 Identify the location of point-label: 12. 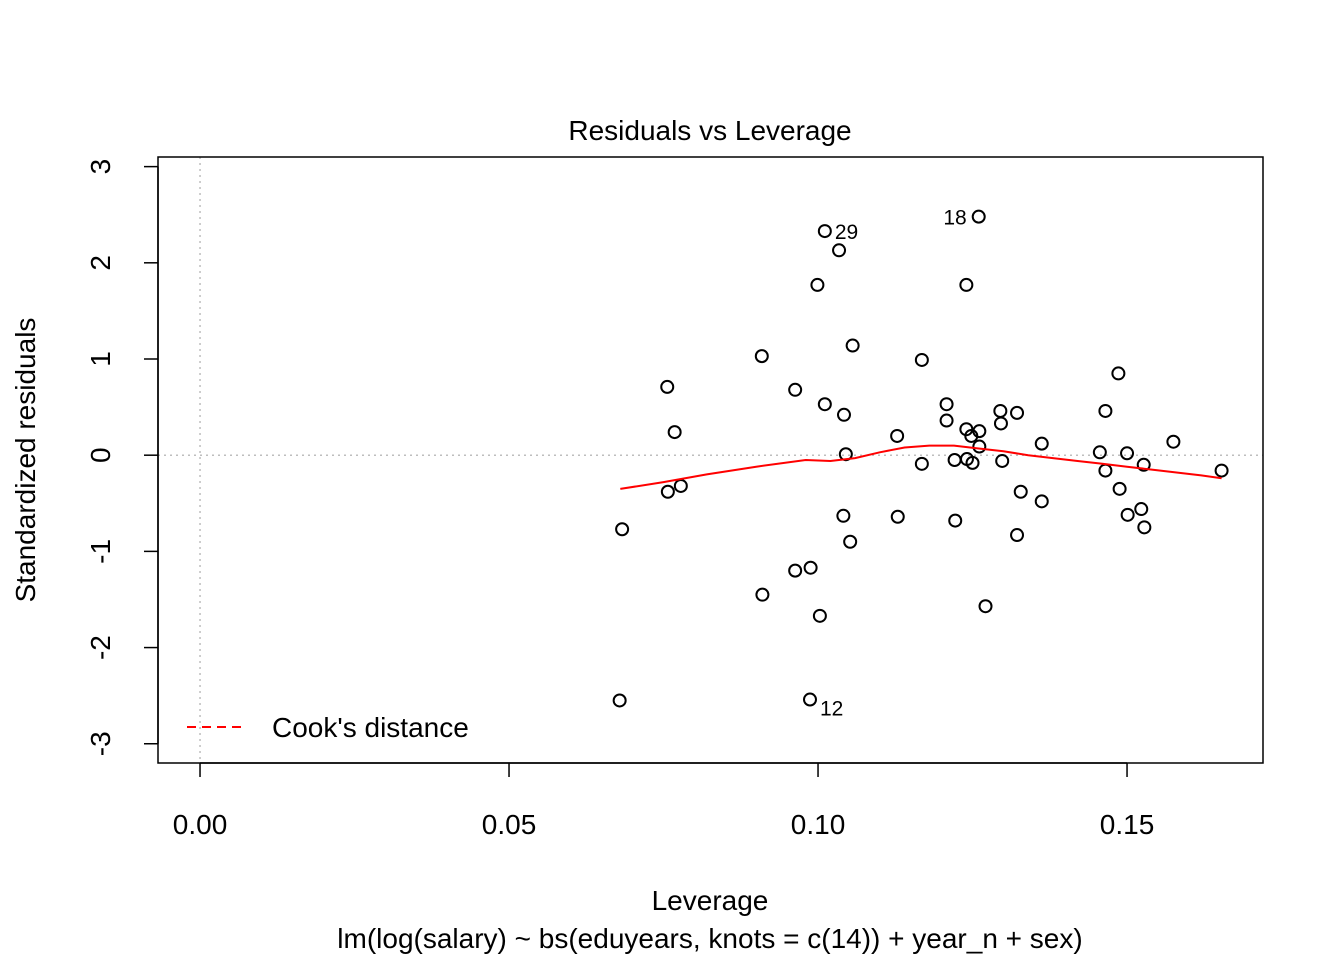
(831, 709).